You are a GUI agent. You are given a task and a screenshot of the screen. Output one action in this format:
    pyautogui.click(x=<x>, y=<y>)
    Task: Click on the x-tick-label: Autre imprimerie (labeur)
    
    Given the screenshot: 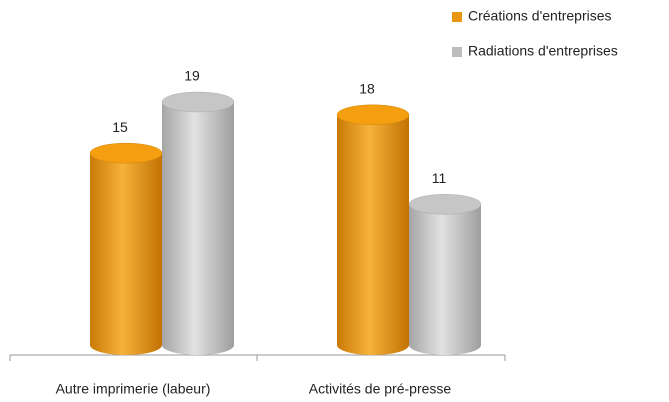 What is the action you would take?
    pyautogui.click(x=133, y=389)
    